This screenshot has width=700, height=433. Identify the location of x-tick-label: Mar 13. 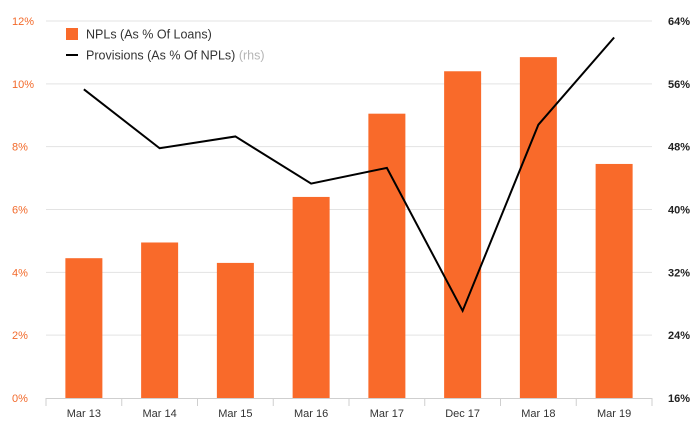
(84, 414).